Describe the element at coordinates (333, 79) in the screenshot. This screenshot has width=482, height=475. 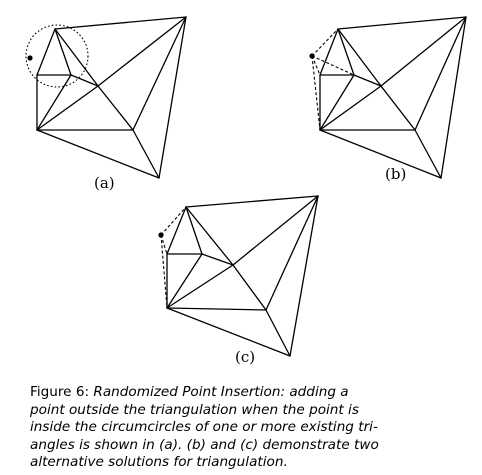
I see `new-edges-b` at that location.